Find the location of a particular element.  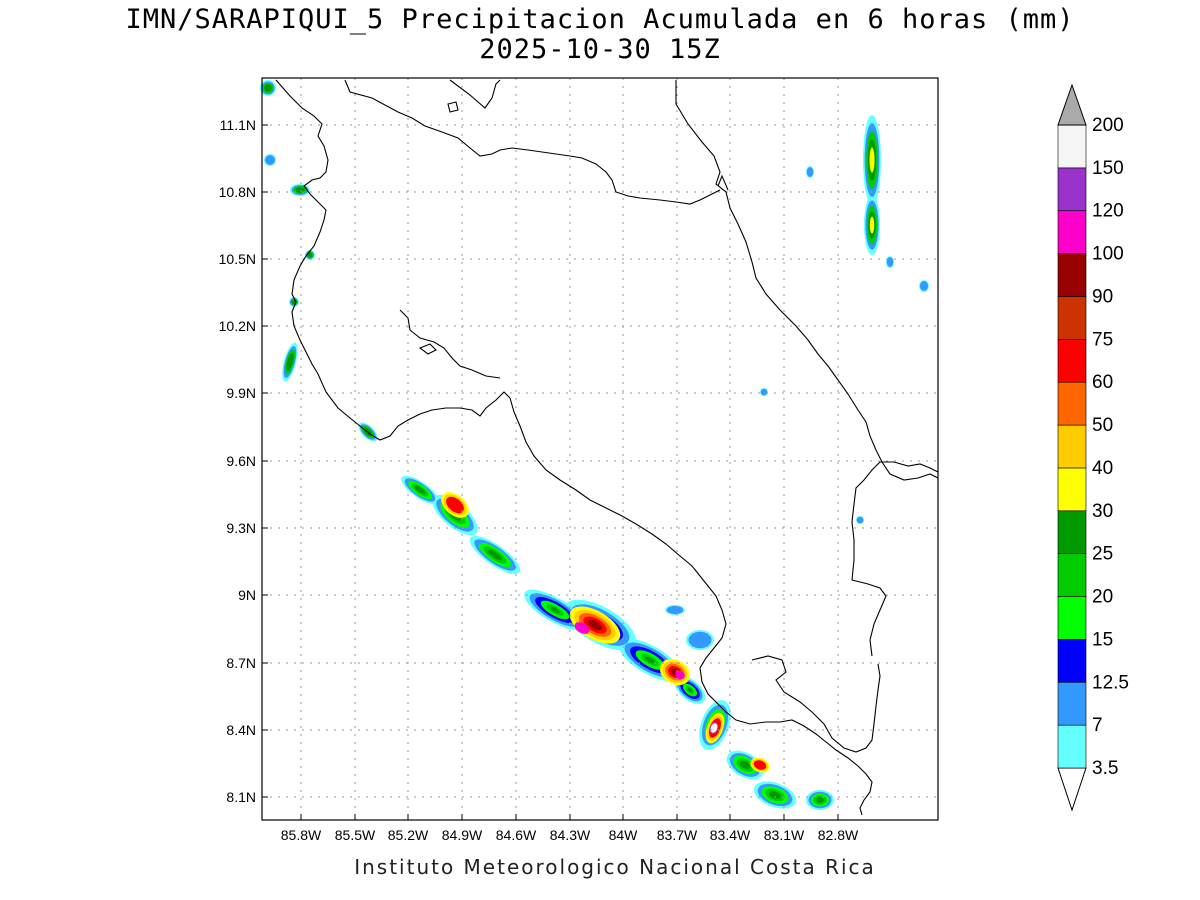

lat-tick-label: 10.8N is located at coordinates (237, 192).